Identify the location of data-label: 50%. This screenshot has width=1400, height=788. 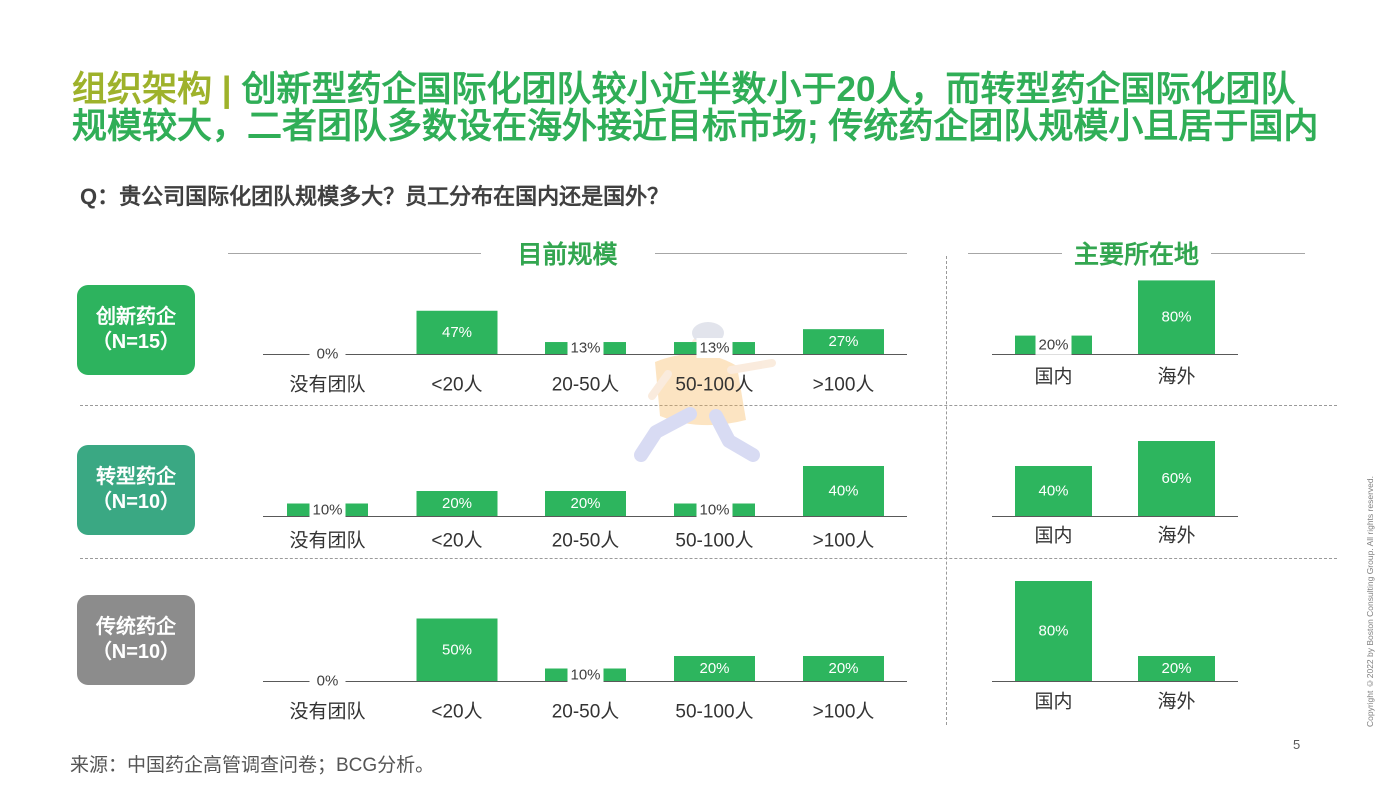
(457, 649).